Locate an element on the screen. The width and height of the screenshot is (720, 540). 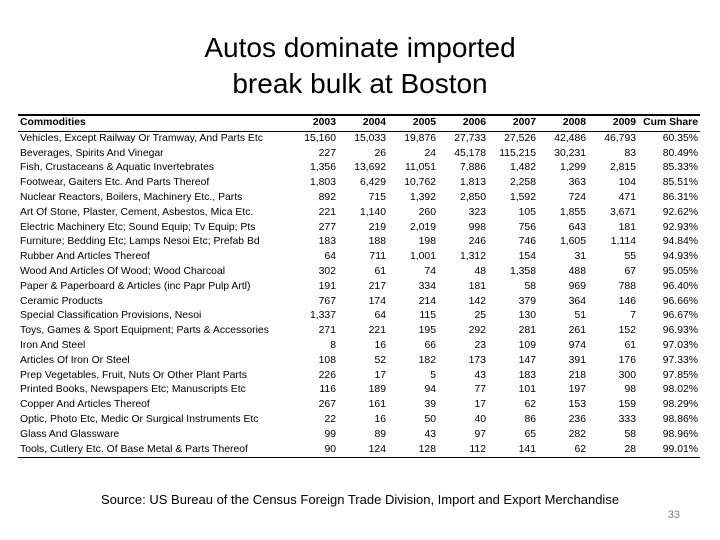
value-cell: 141 is located at coordinates (513, 450).